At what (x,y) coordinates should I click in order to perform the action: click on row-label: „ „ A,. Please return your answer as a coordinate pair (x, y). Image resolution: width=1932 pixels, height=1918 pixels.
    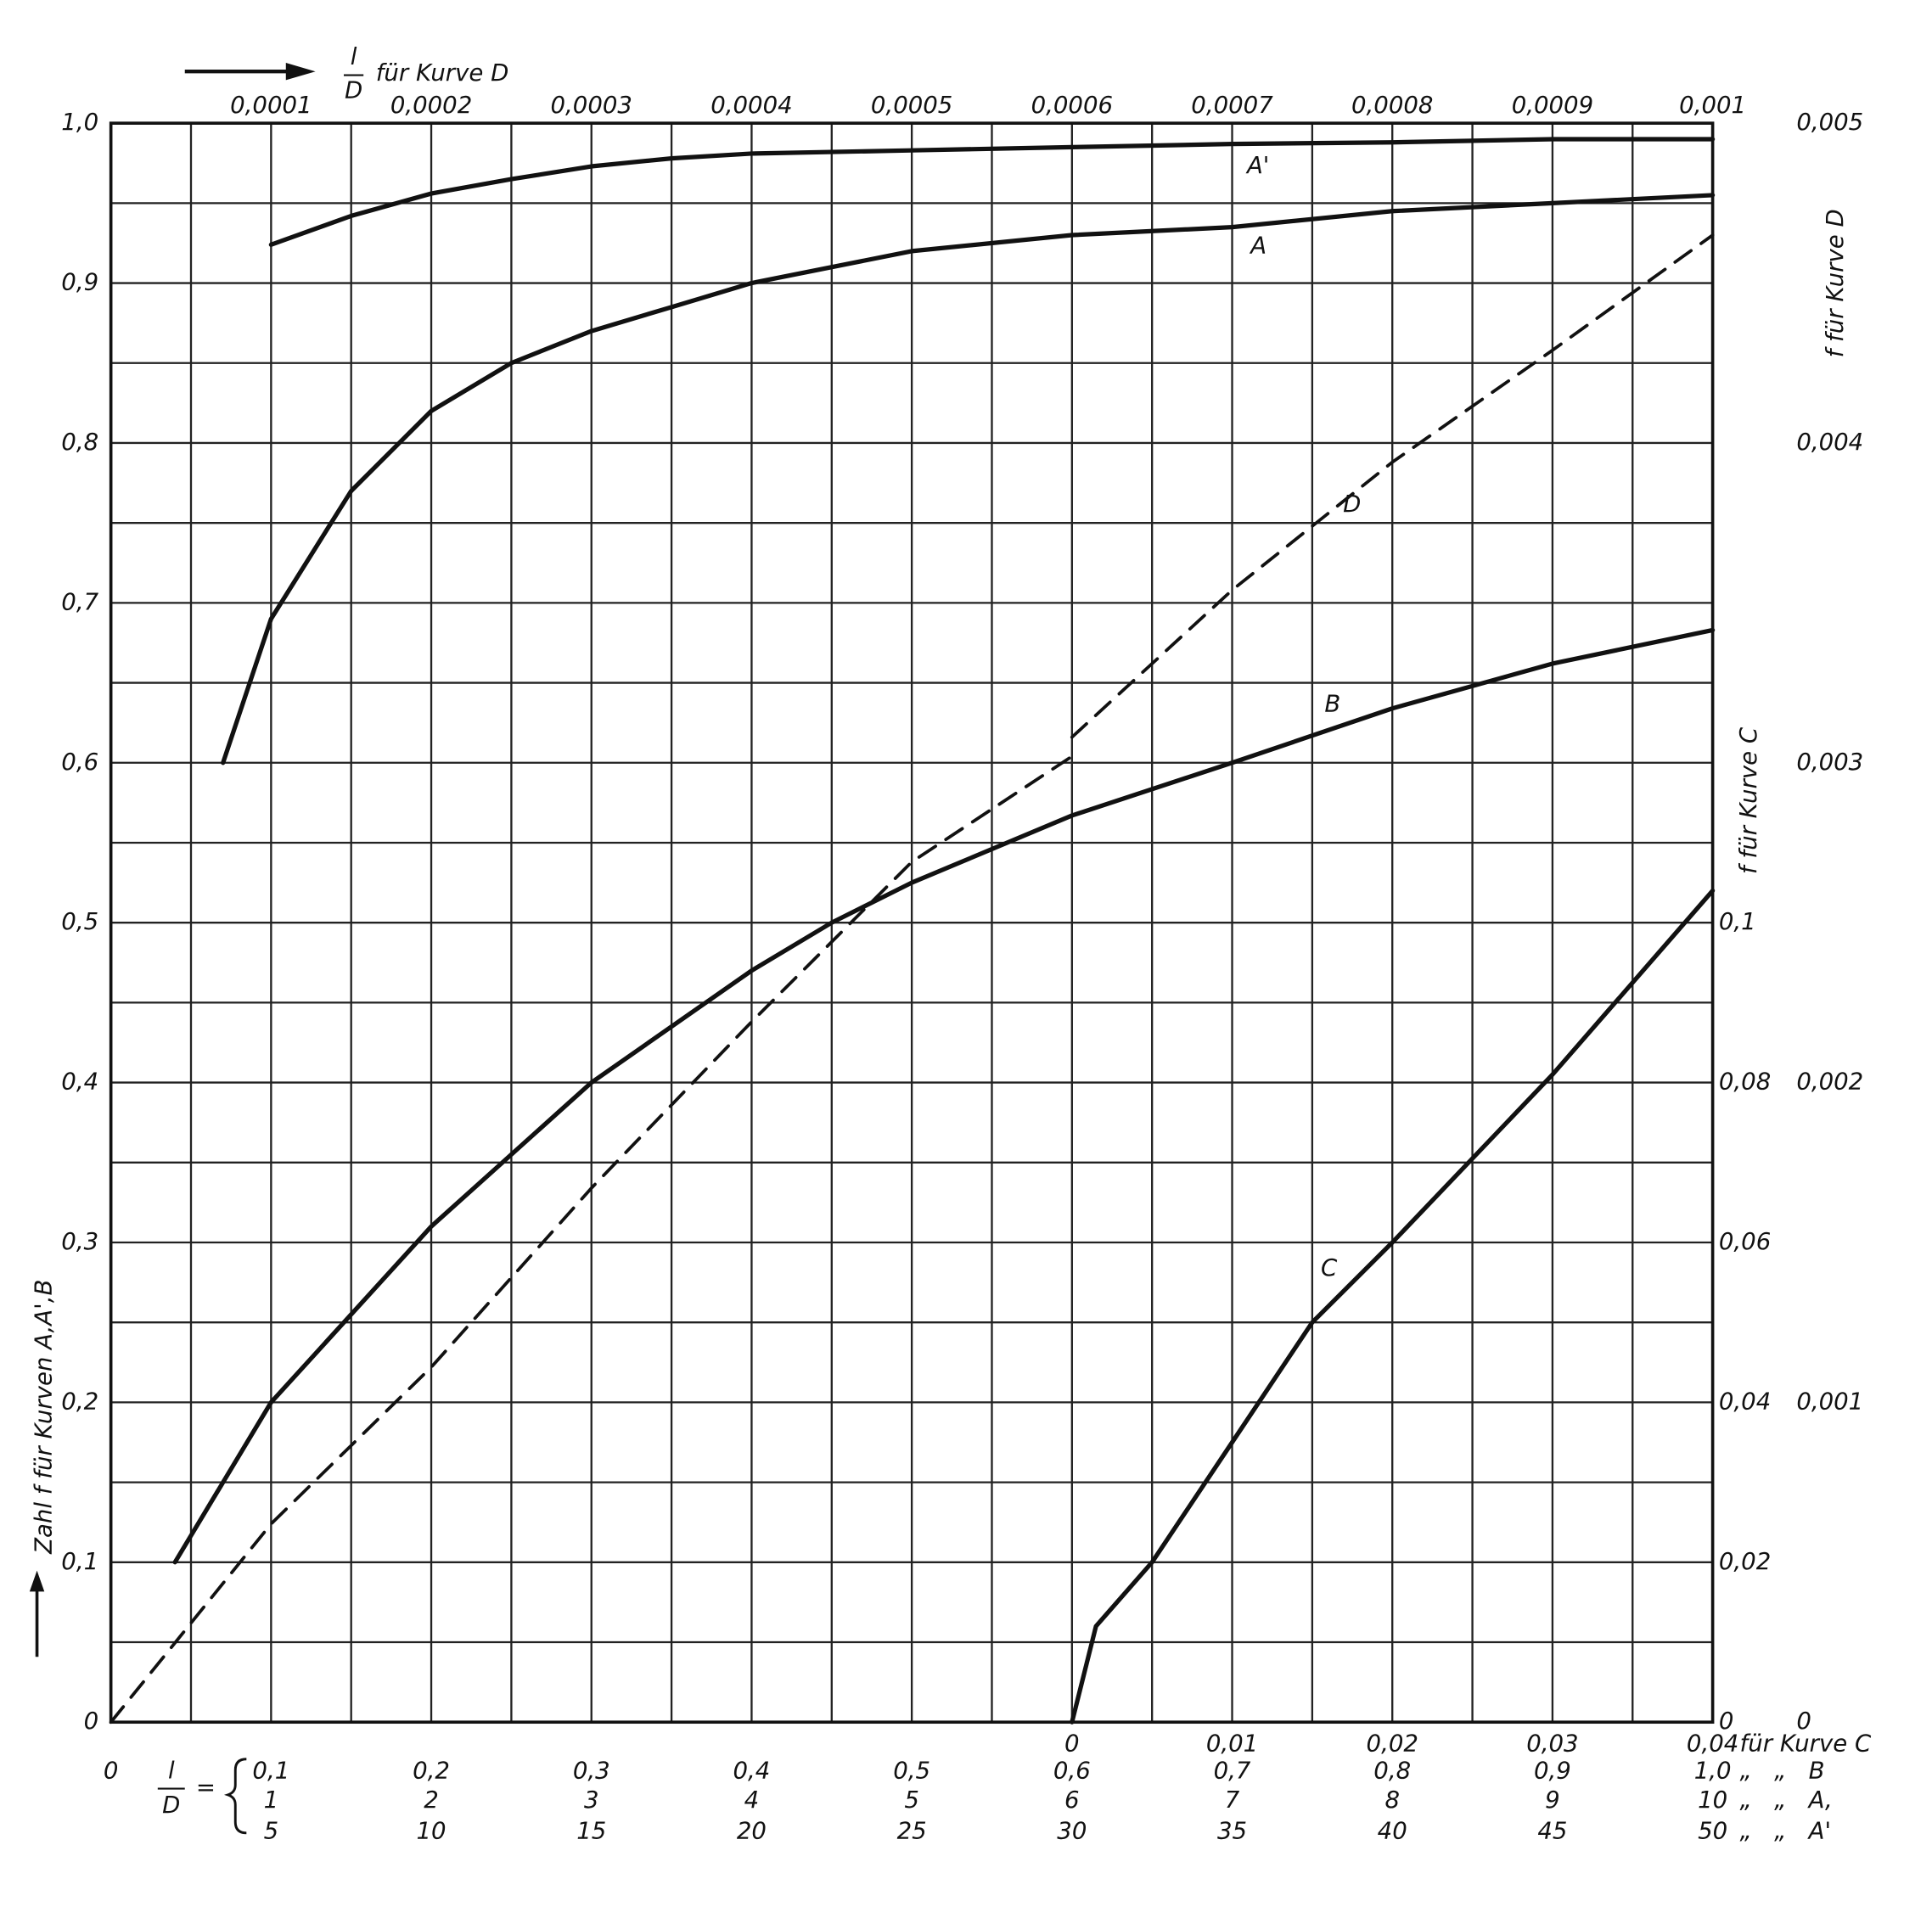
    Looking at the image, I should click on (1786, 1800).